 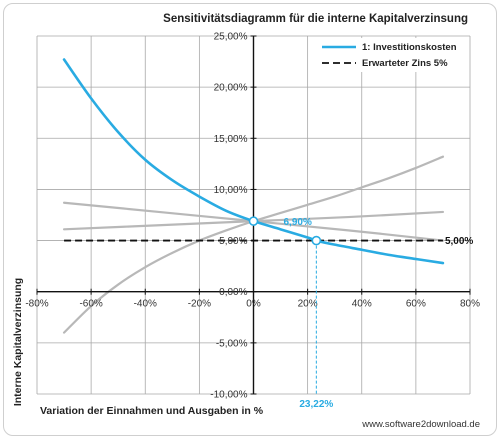 I want to click on base-point-marker, so click(x=253, y=221).